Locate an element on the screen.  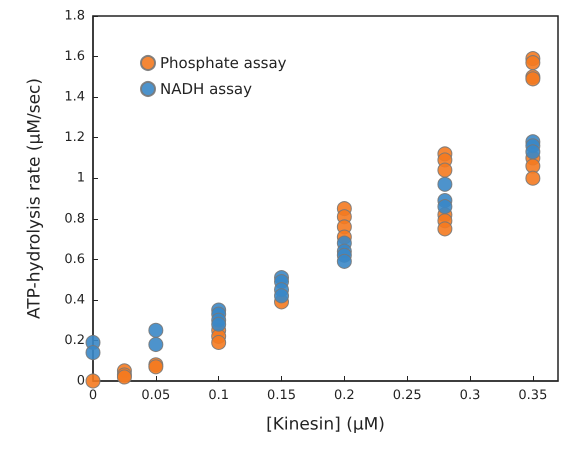
x-tick-label: 0 is located at coordinates (93, 395).